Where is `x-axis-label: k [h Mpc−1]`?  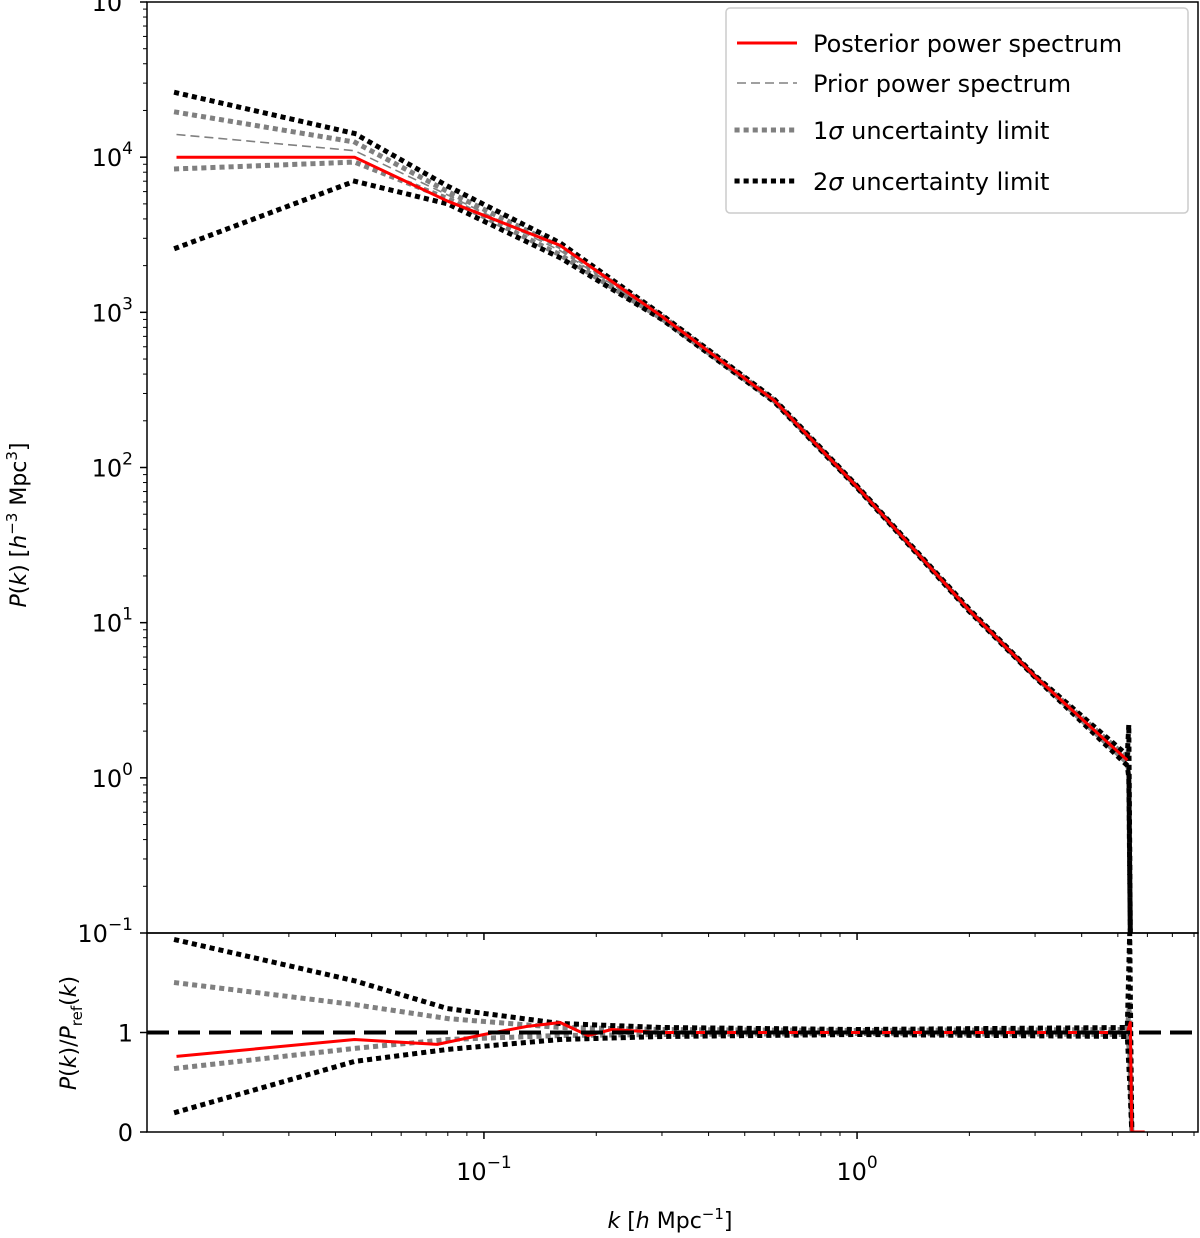 x-axis-label: k [h Mpc−1] is located at coordinates (669, 1219).